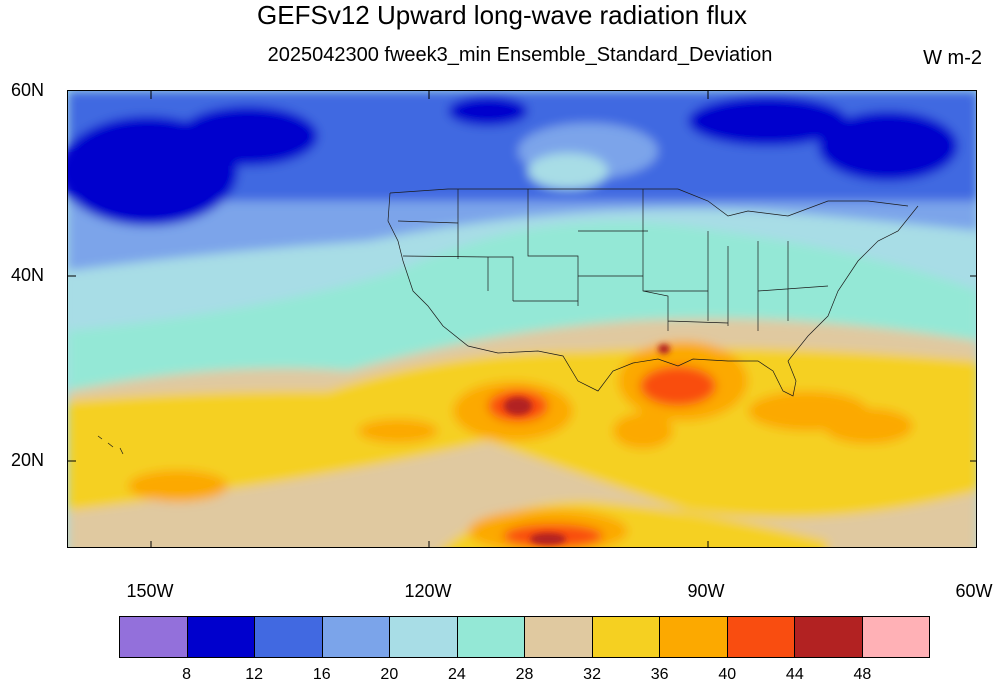 The width and height of the screenshot is (1004, 684). Describe the element at coordinates (592, 674) in the screenshot. I see `colorbar-tick-label: 32` at that location.